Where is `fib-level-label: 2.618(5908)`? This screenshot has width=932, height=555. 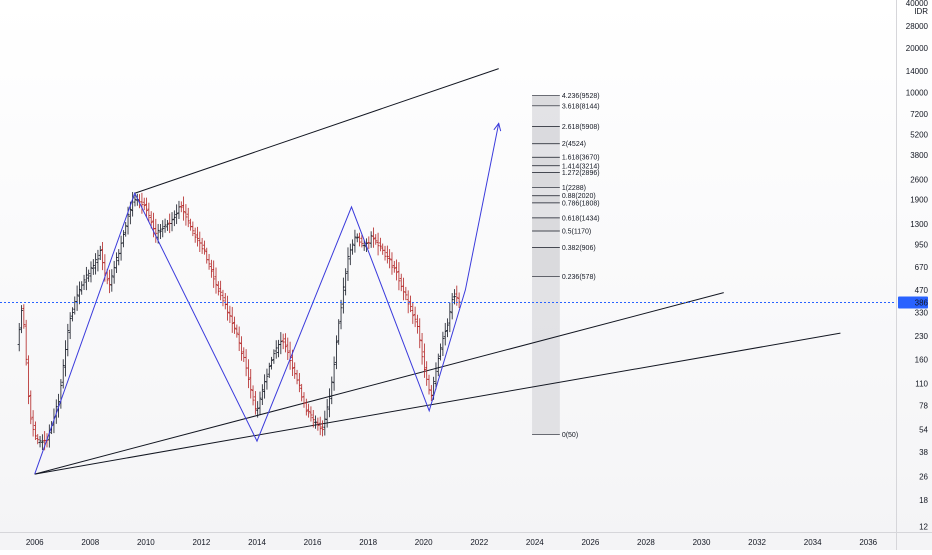
fib-level-label: 2.618(5908) is located at coordinates (581, 127).